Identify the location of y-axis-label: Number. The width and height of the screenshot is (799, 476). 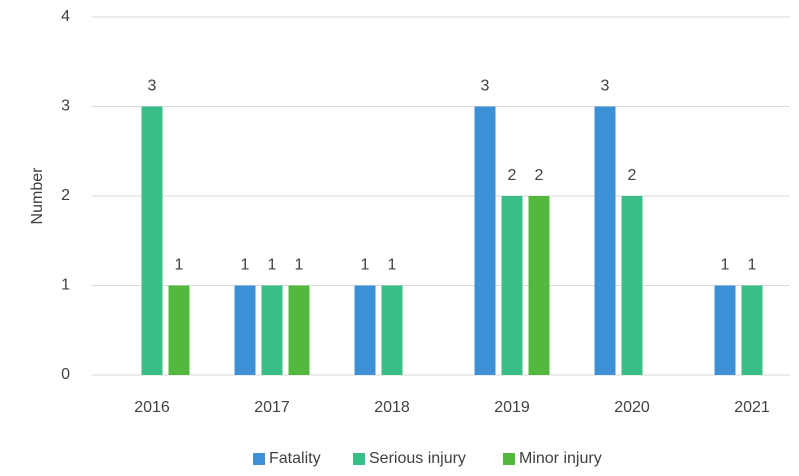
(37, 196).